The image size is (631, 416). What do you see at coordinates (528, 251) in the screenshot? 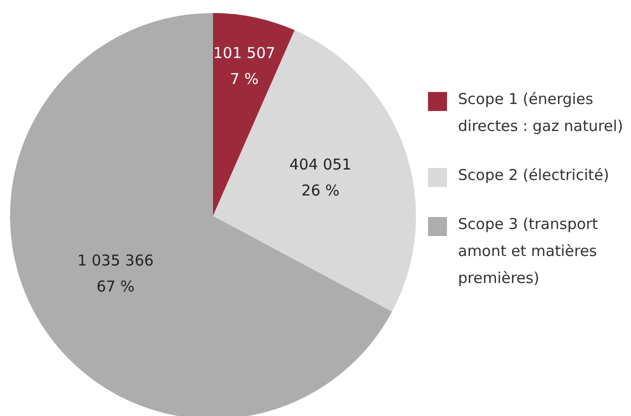
I see `legend-label: Scope 3 (transport amont et matières premières)` at bounding box center [528, 251].